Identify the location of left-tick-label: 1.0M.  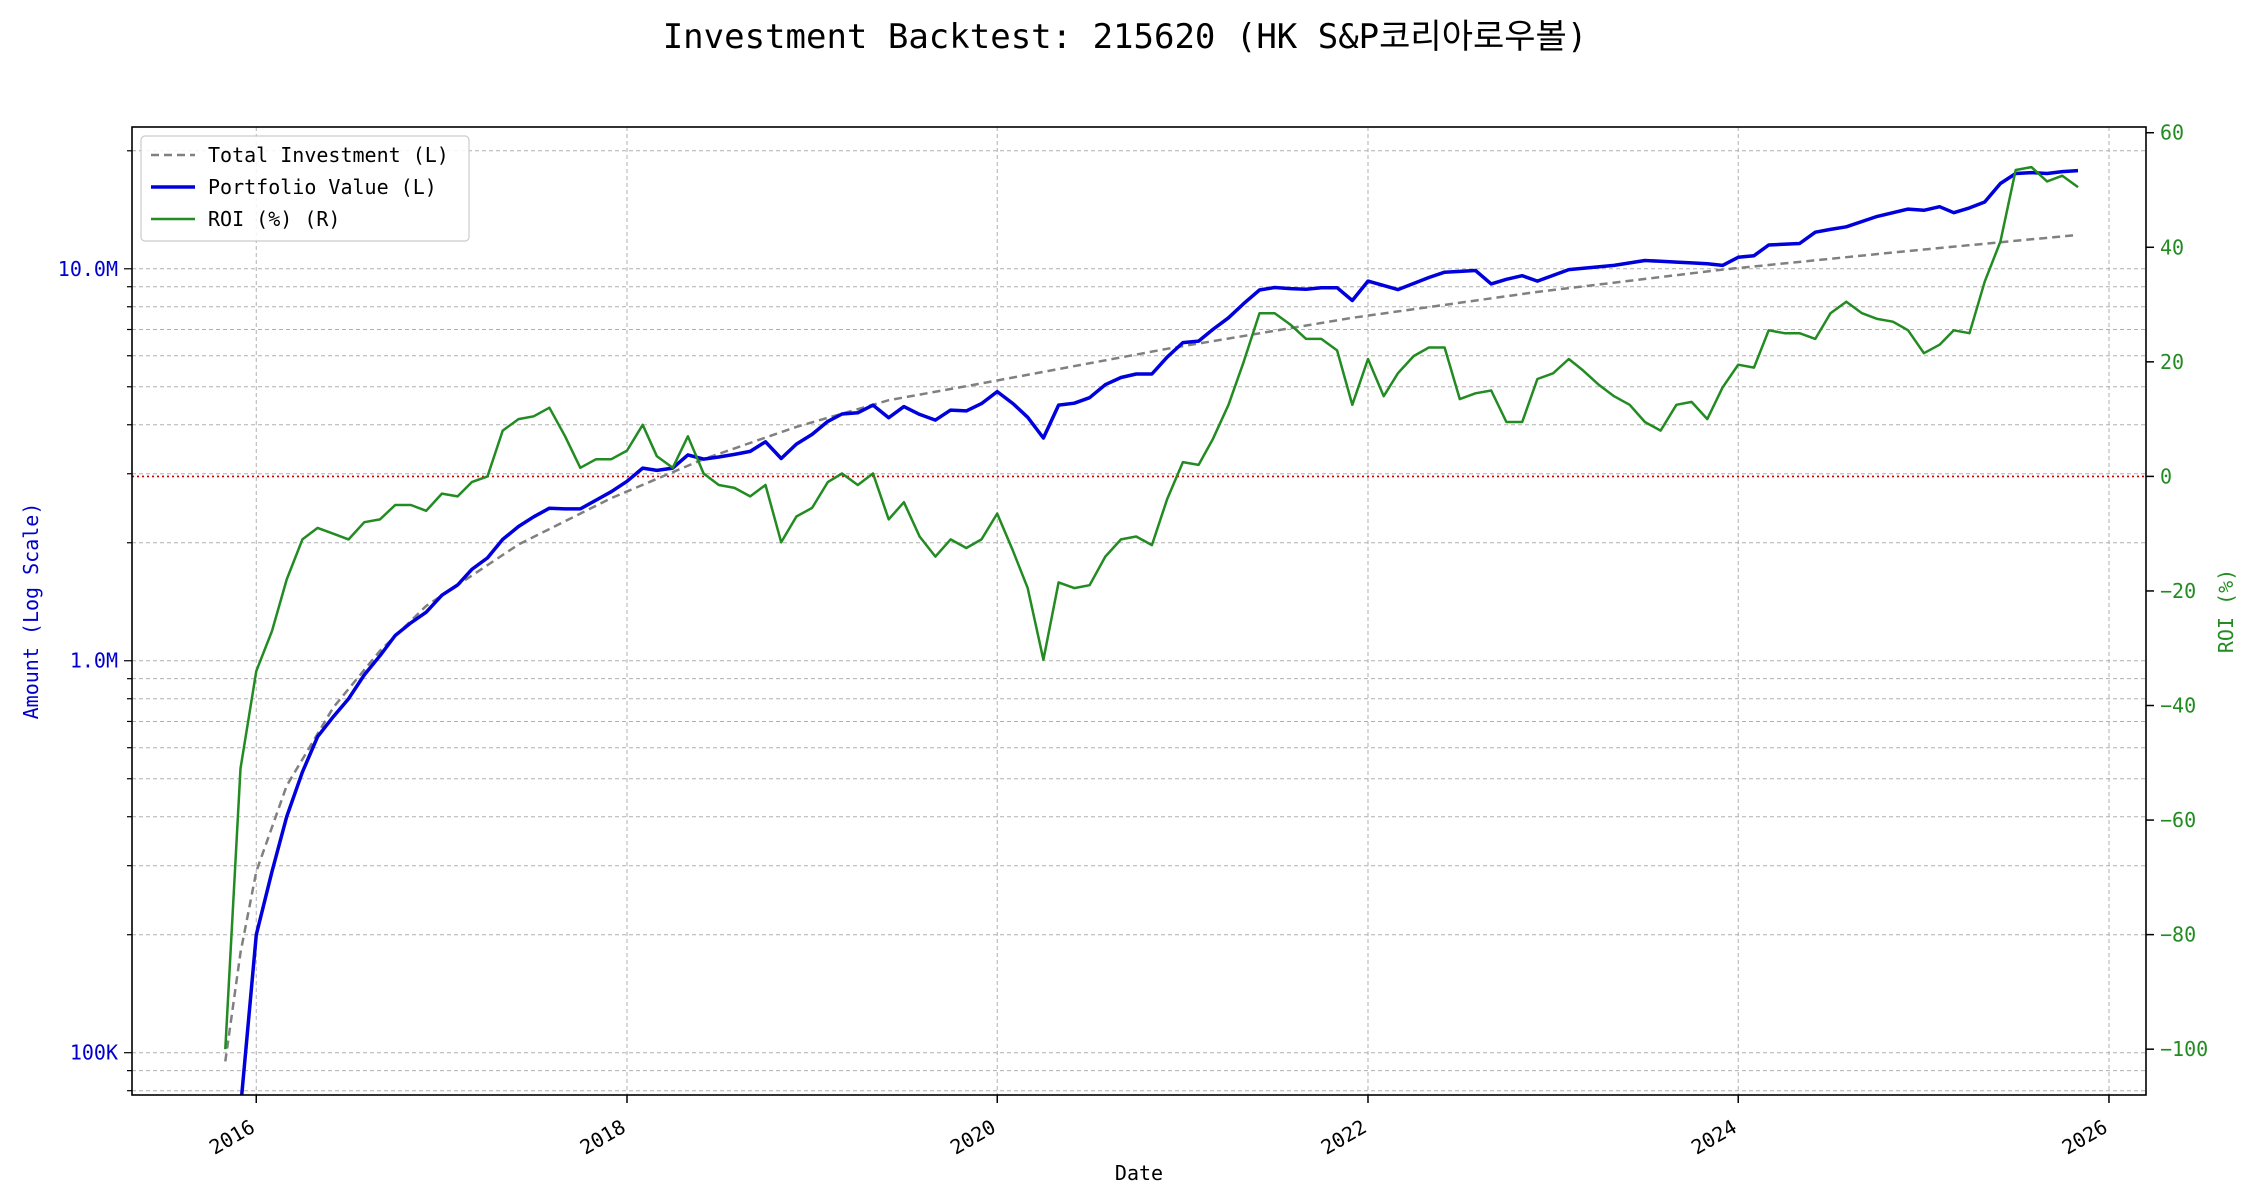
(94, 661).